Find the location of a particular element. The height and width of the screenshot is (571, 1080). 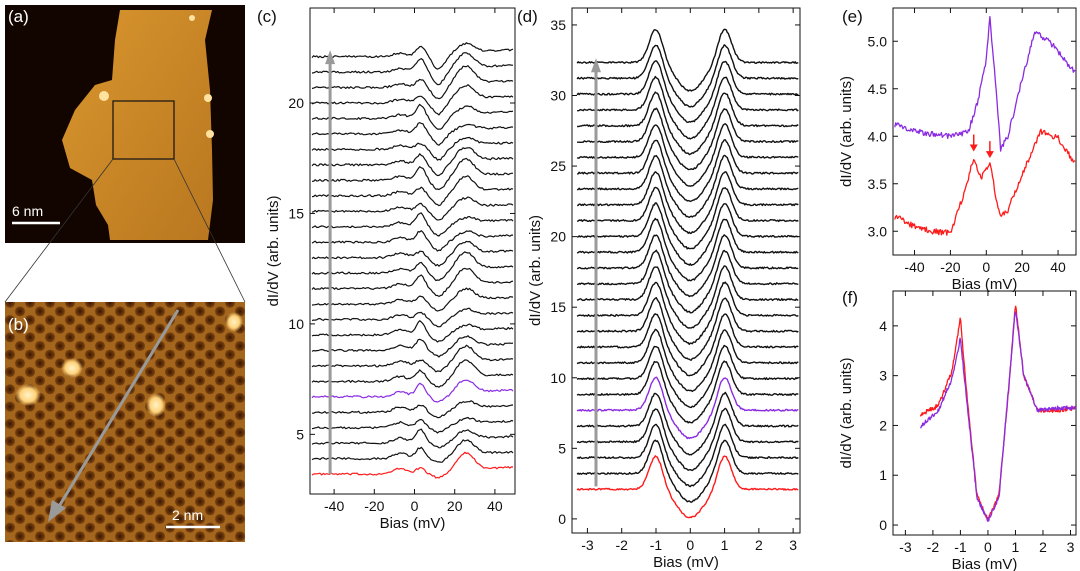

y-tick-label-e: 5.0 is located at coordinates (878, 41).